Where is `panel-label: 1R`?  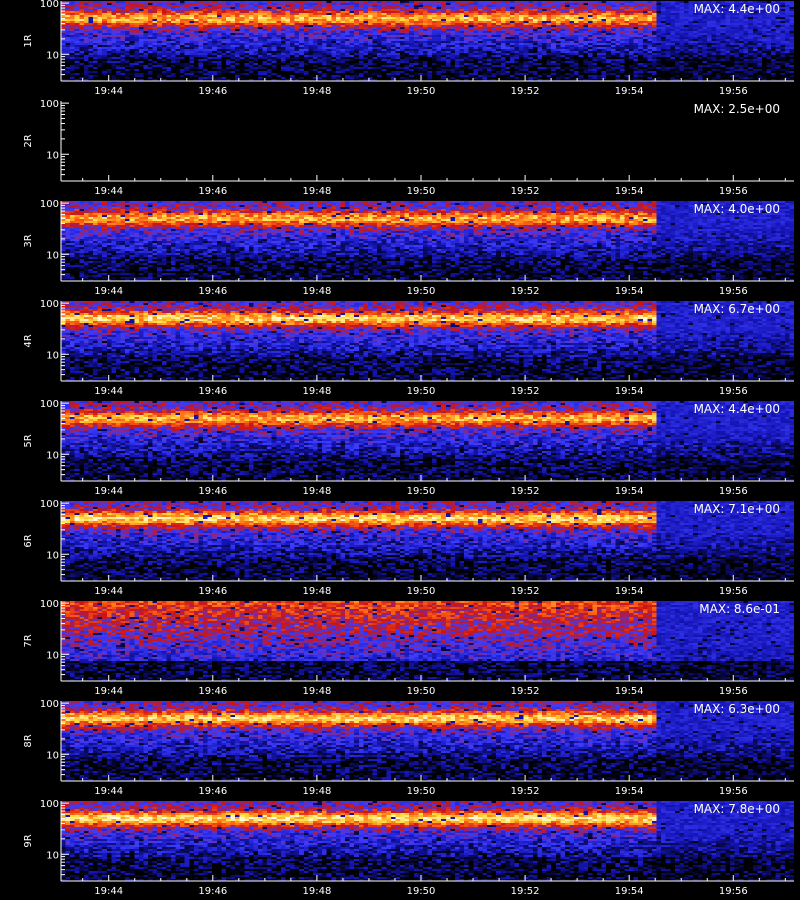 panel-label: 1R is located at coordinates (28, 40).